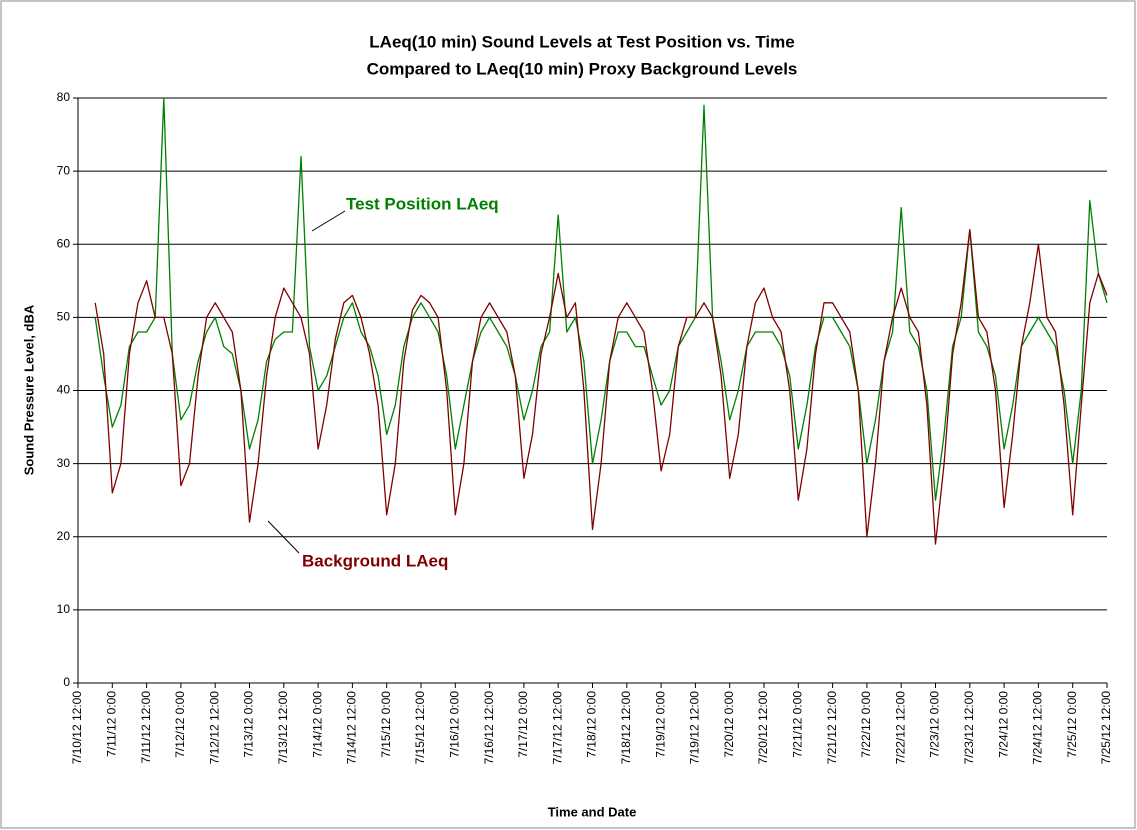  Describe the element at coordinates (1038, 728) in the screenshot. I see `x-tick-label: 7/24/12 12:00` at that location.